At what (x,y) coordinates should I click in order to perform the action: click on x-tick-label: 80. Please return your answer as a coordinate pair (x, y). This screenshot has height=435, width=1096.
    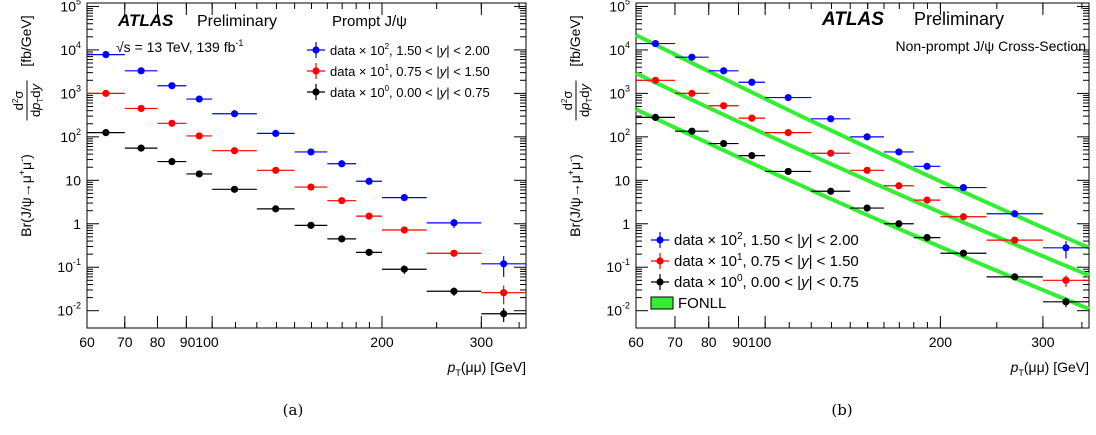
    Looking at the image, I should click on (158, 342).